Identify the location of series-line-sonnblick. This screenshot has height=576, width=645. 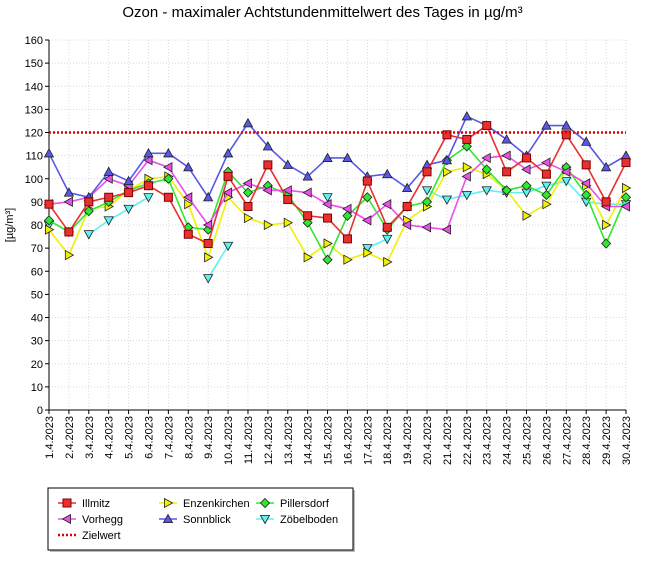
(337, 157).